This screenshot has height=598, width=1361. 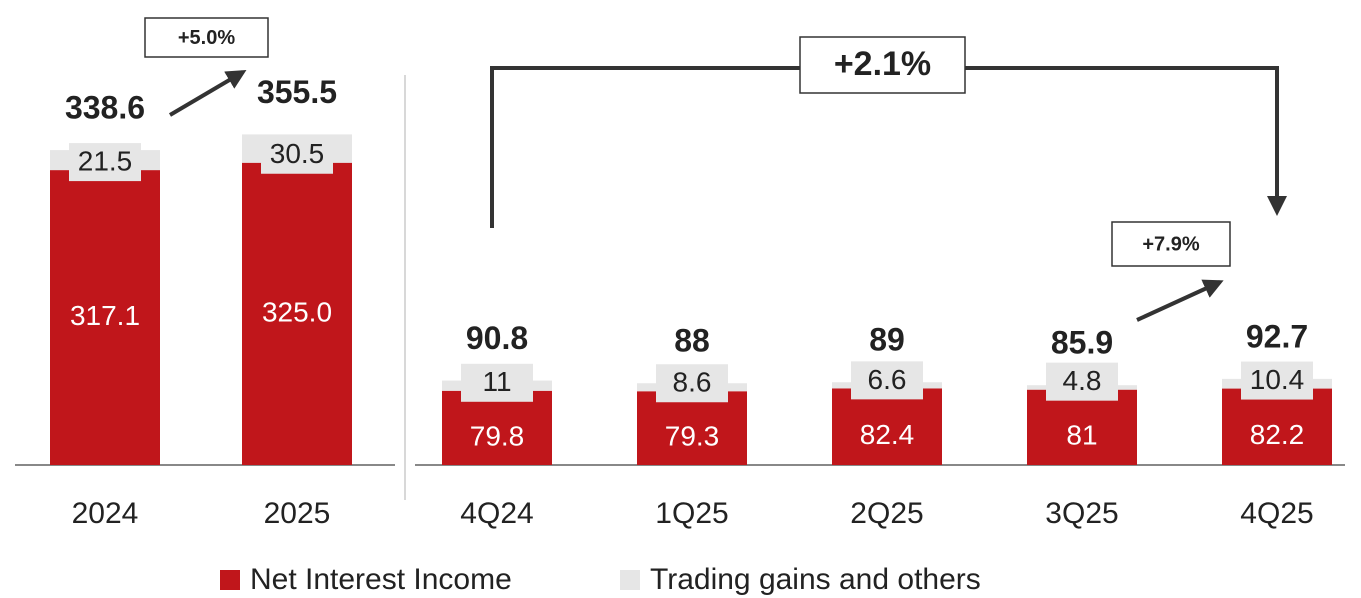 I want to click on annotation: +2.1%, so click(x=882, y=64).